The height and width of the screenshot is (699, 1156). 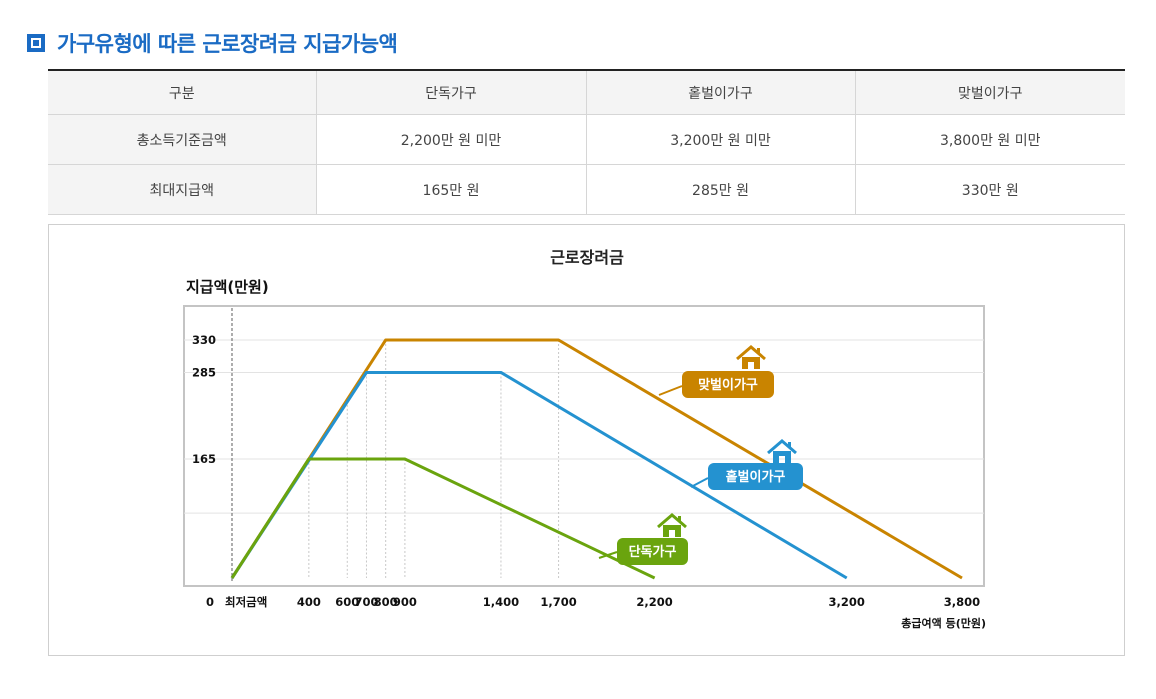 What do you see at coordinates (451, 189) in the screenshot?
I see `table-cell: 165만 원` at bounding box center [451, 189].